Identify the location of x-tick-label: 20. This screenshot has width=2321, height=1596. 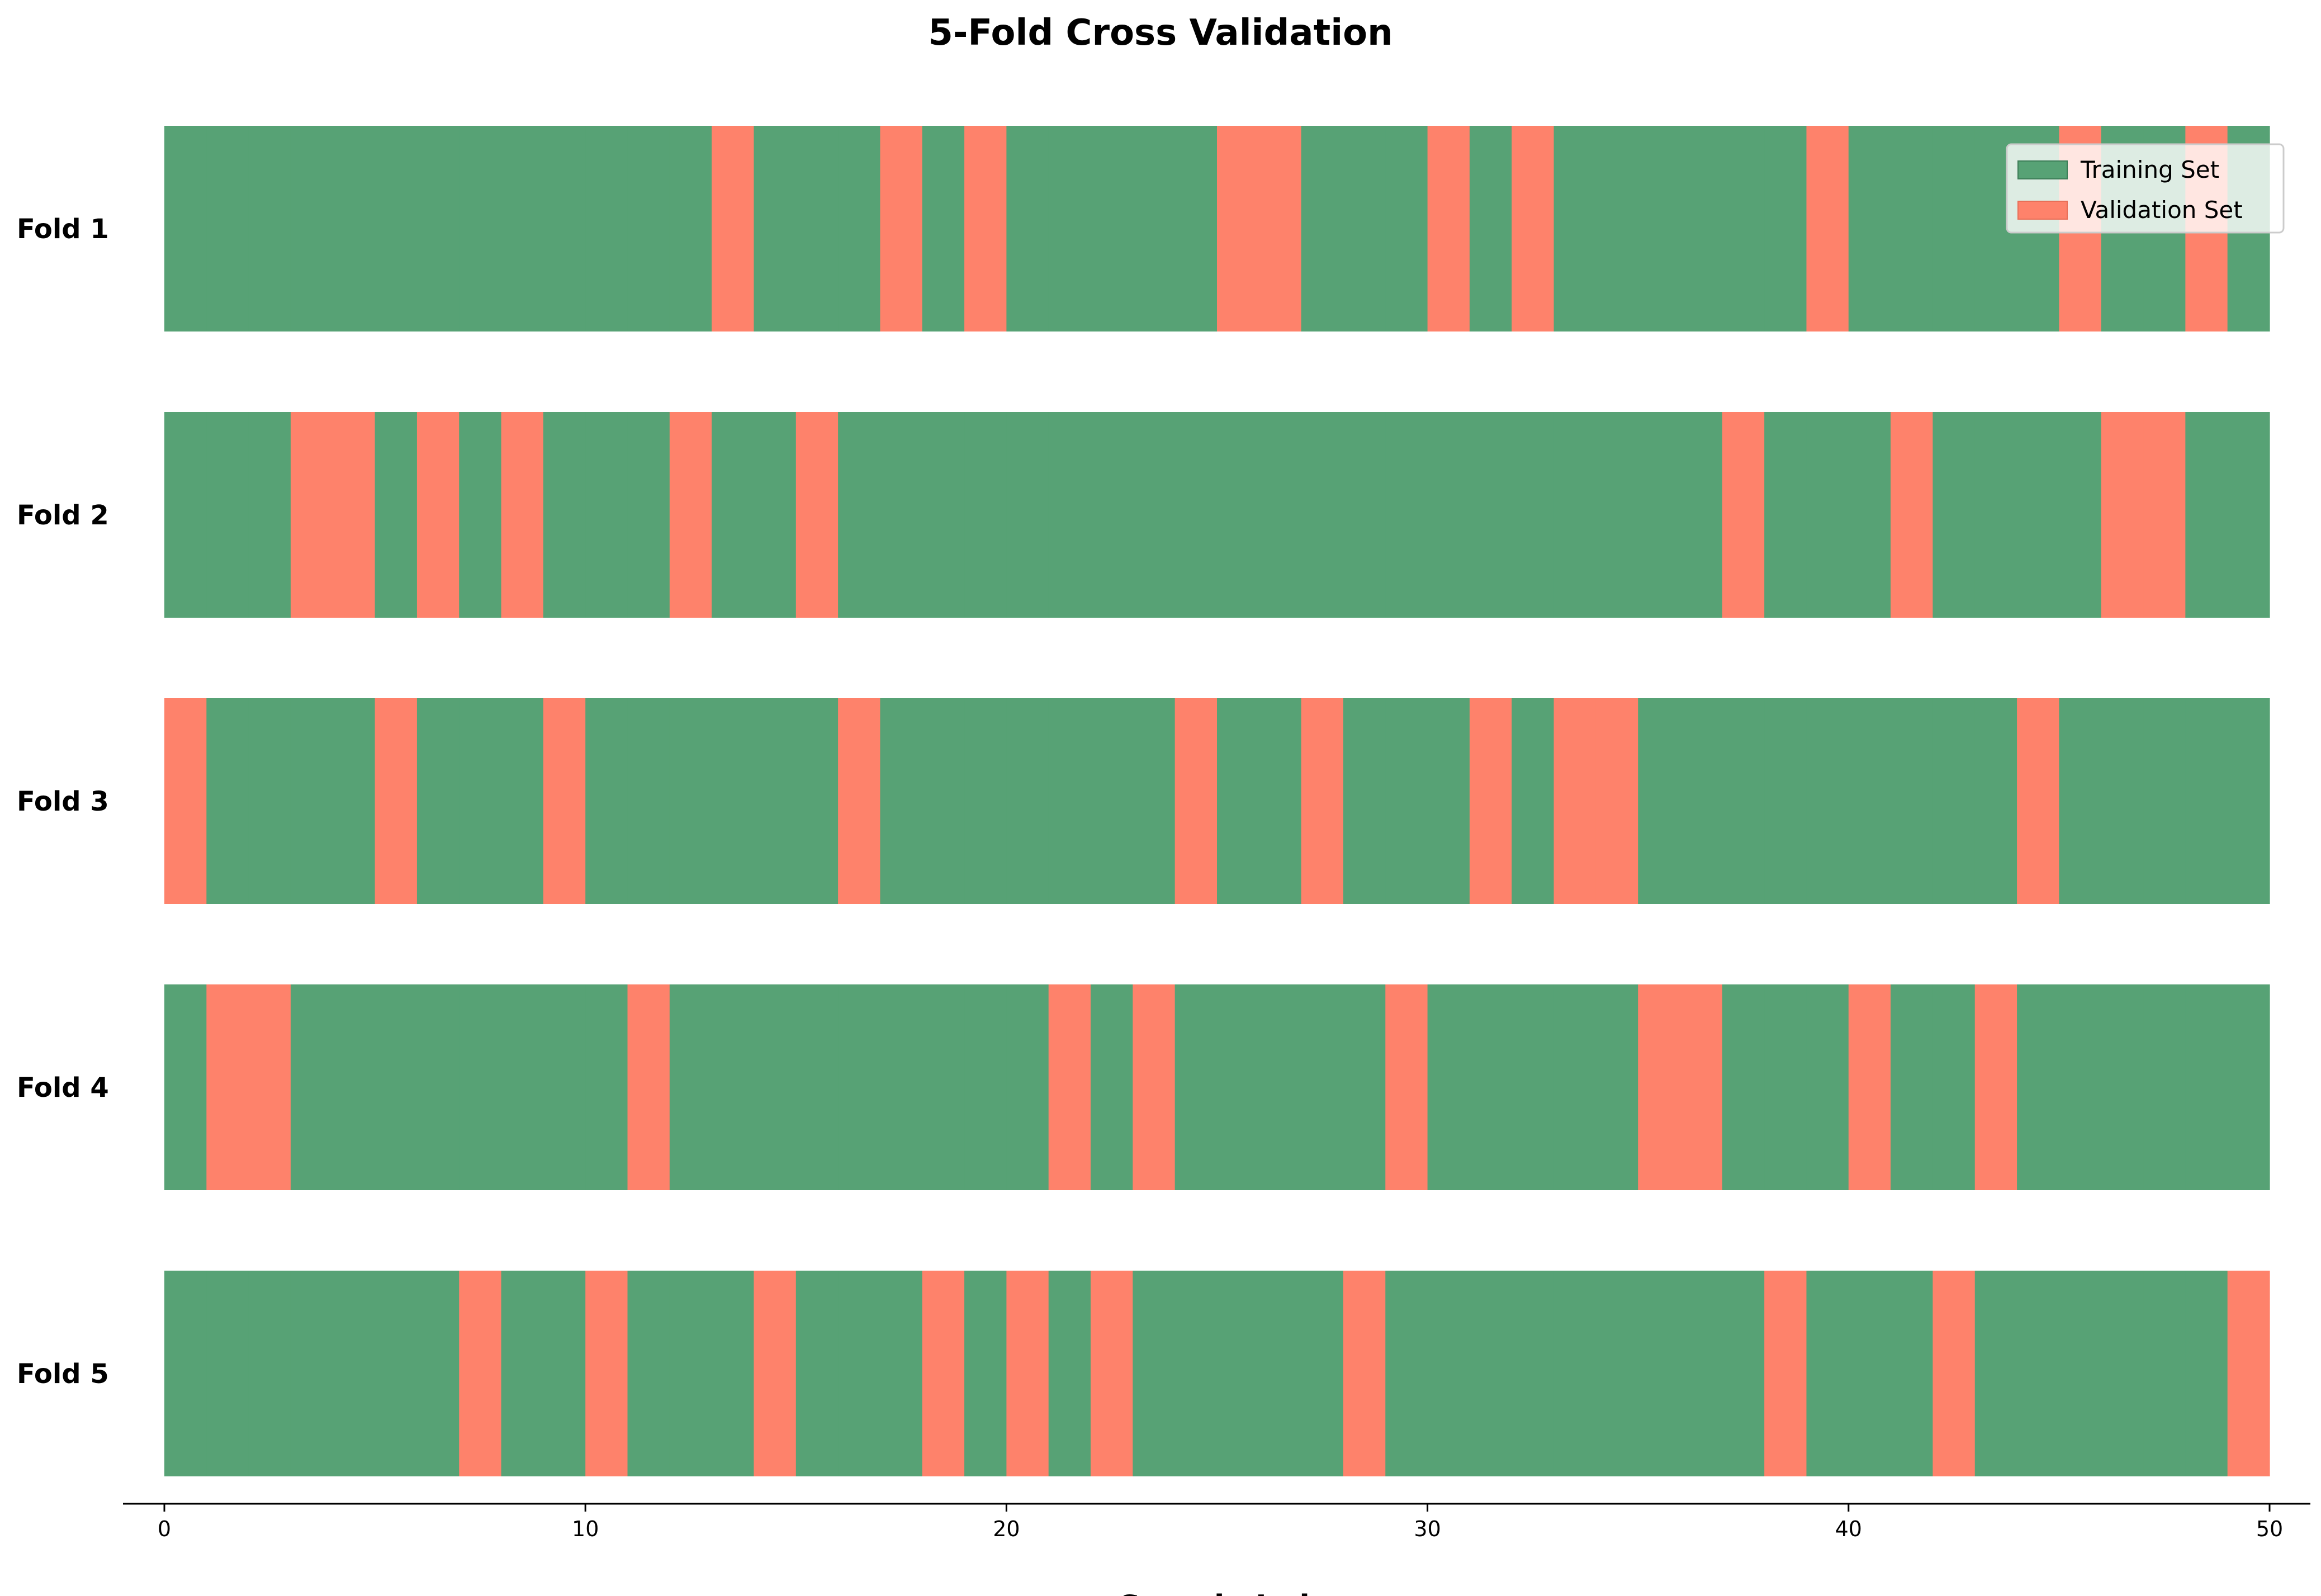
(1006, 1529).